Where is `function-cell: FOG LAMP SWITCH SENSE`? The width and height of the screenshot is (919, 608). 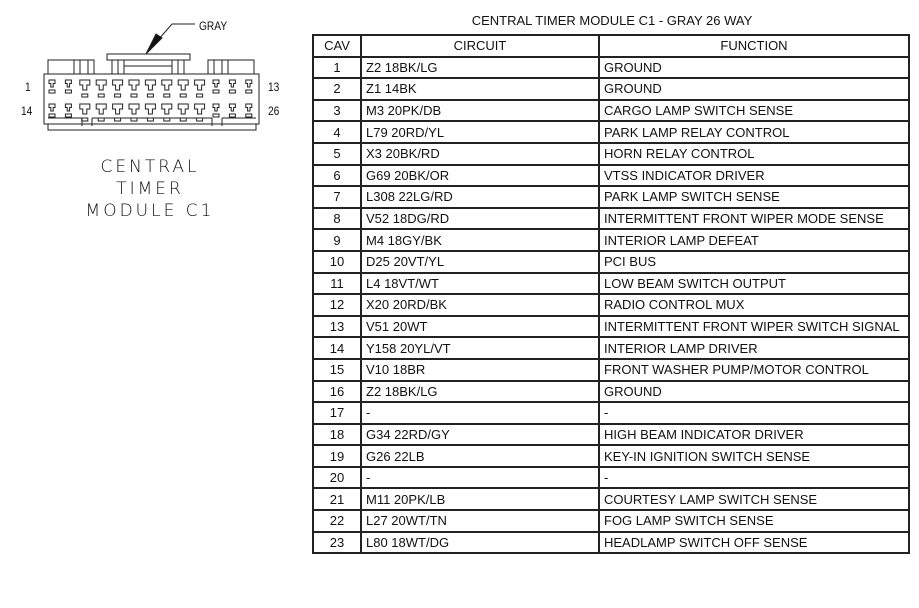 function-cell: FOG LAMP SWITCH SENSE is located at coordinates (754, 521).